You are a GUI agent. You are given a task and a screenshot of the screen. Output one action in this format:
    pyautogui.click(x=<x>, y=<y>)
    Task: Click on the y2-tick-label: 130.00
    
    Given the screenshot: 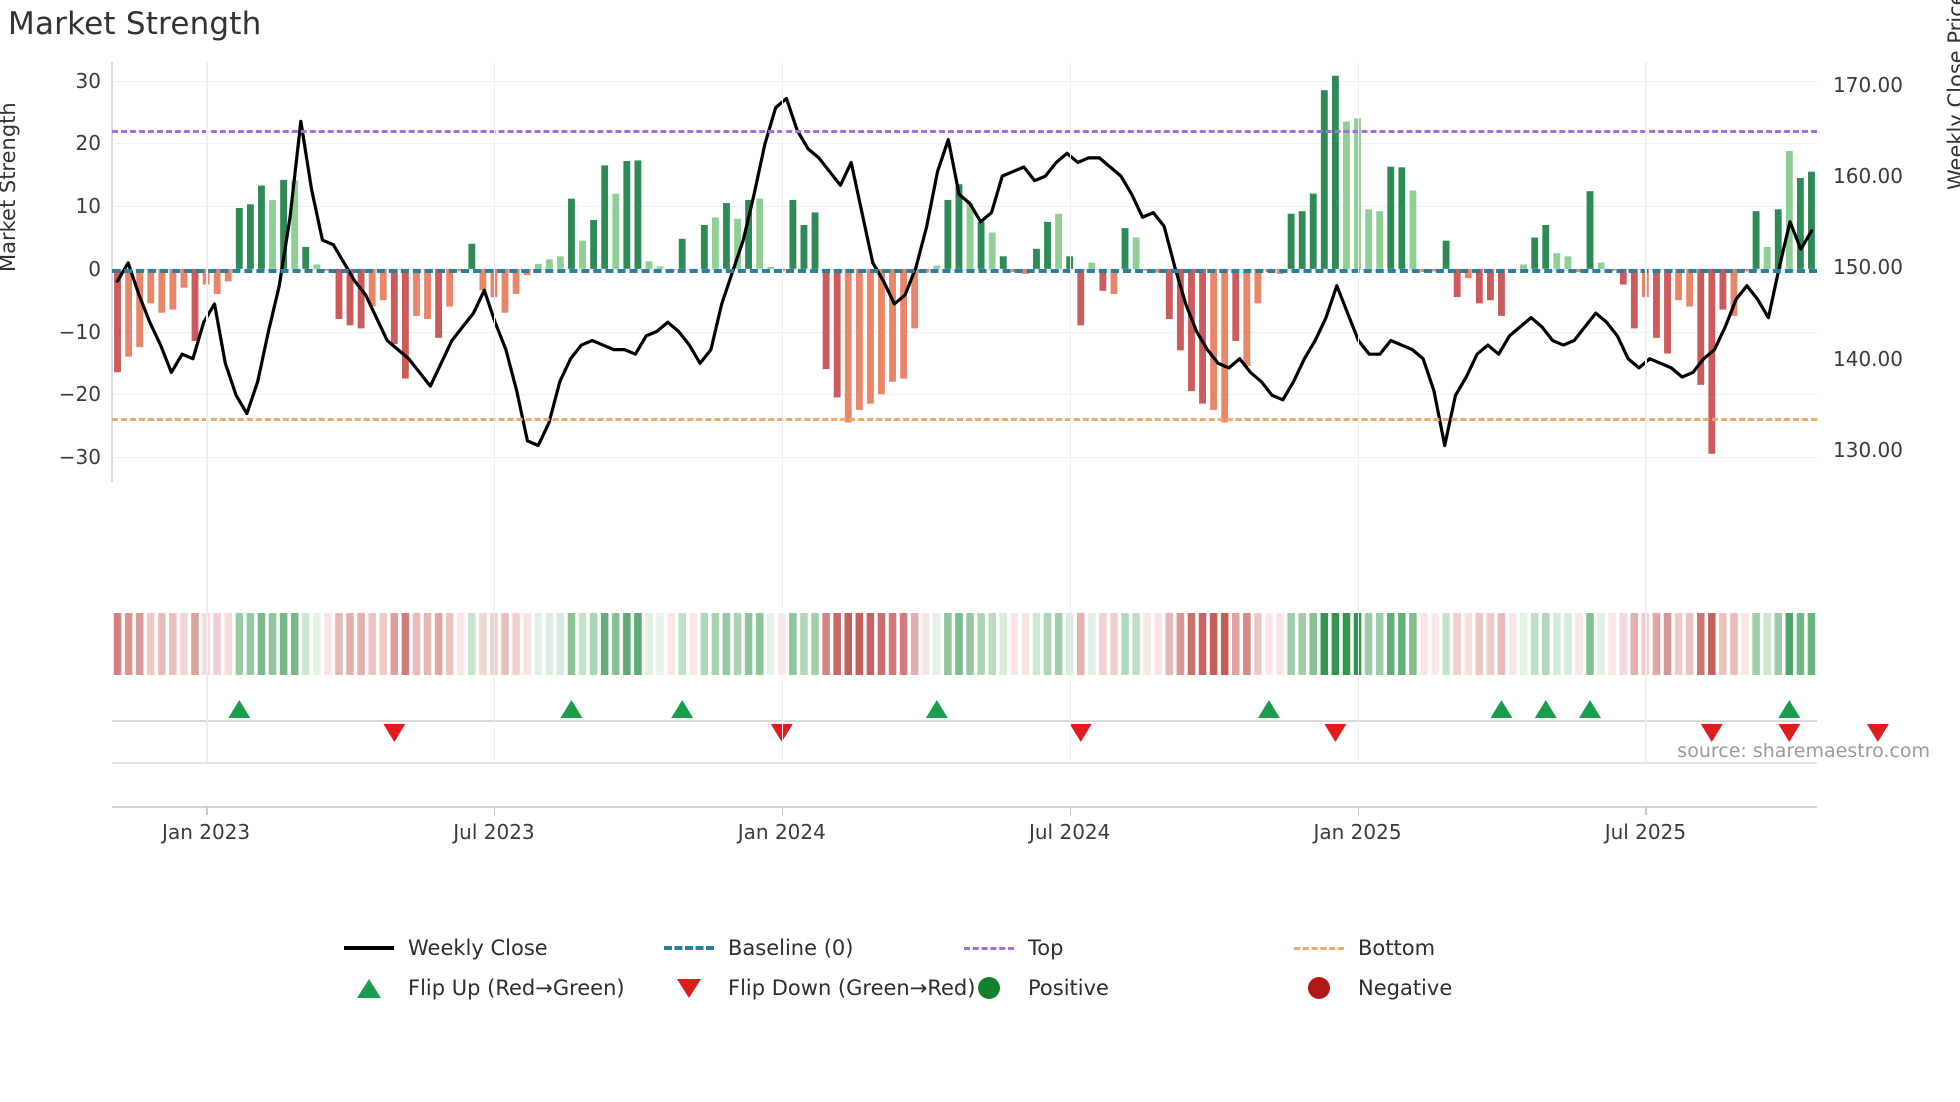 What is the action you would take?
    pyautogui.click(x=1868, y=450)
    